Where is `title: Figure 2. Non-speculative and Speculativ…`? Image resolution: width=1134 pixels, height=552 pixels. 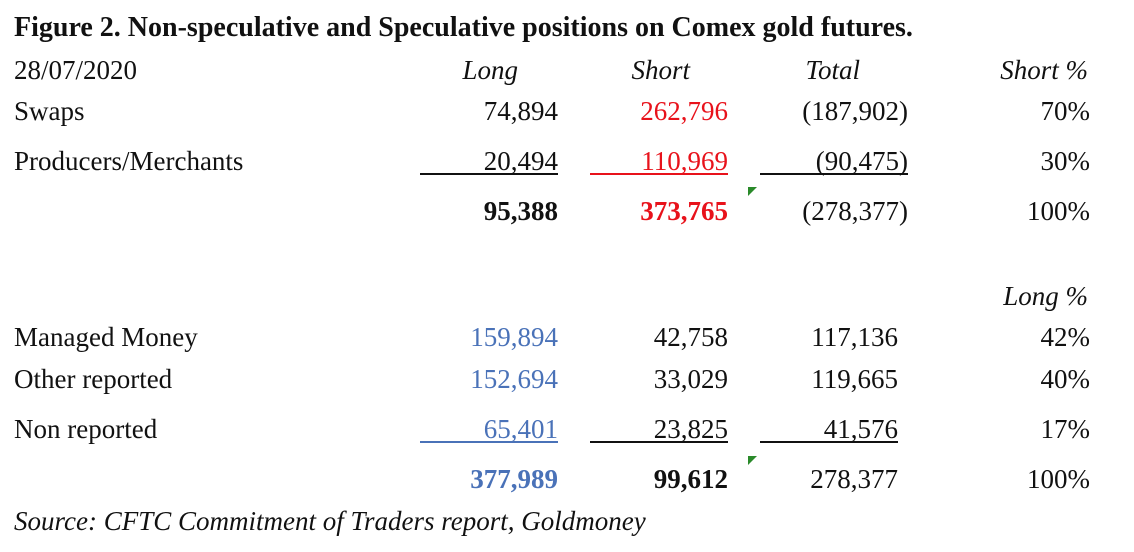 title: Figure 2. Non-speculative and Speculativ… is located at coordinates (463, 27).